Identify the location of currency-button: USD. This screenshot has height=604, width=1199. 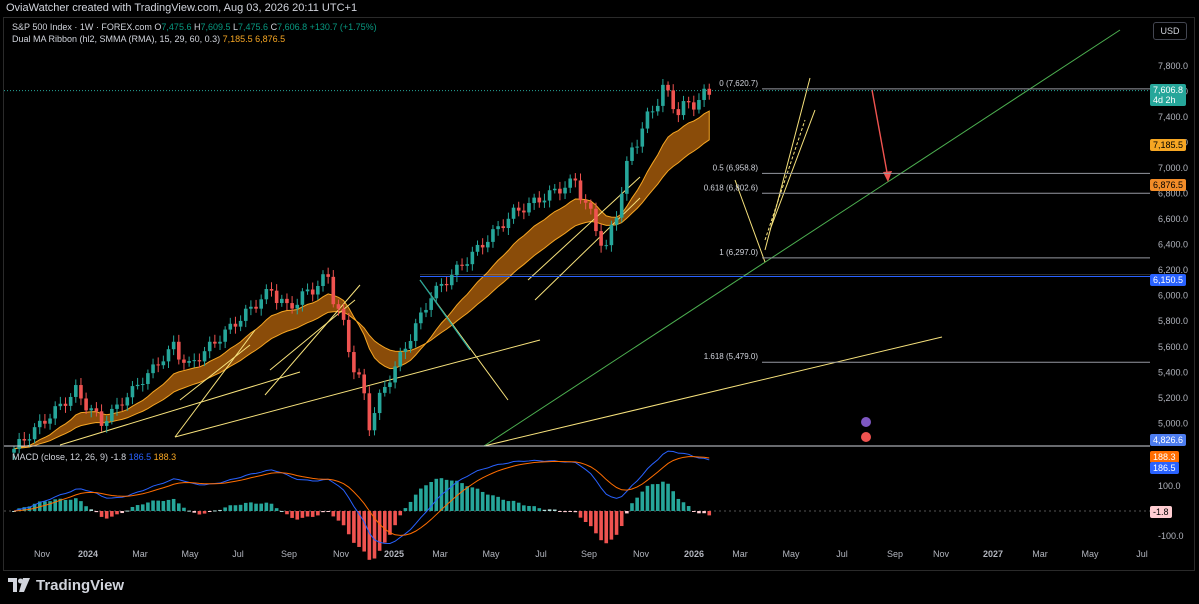
(1170, 31).